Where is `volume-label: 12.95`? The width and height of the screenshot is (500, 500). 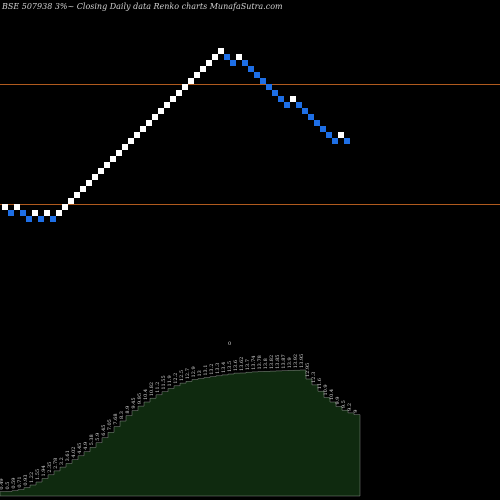
volume-label: 12.95 is located at coordinates (308, 370).